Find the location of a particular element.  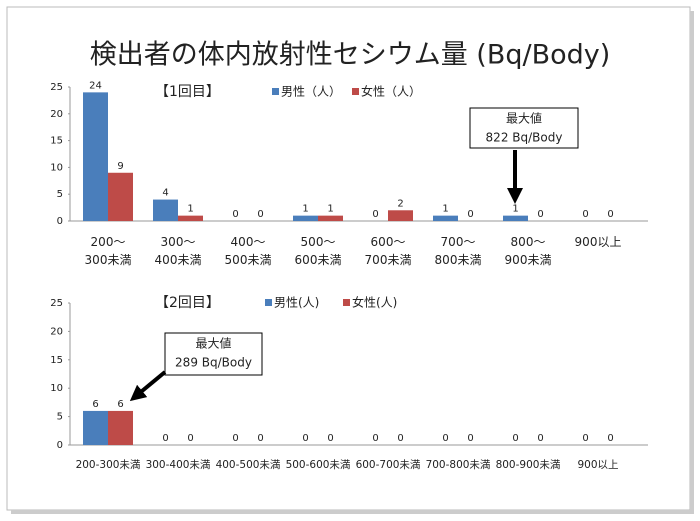

data-label: 4 is located at coordinates (165, 193).